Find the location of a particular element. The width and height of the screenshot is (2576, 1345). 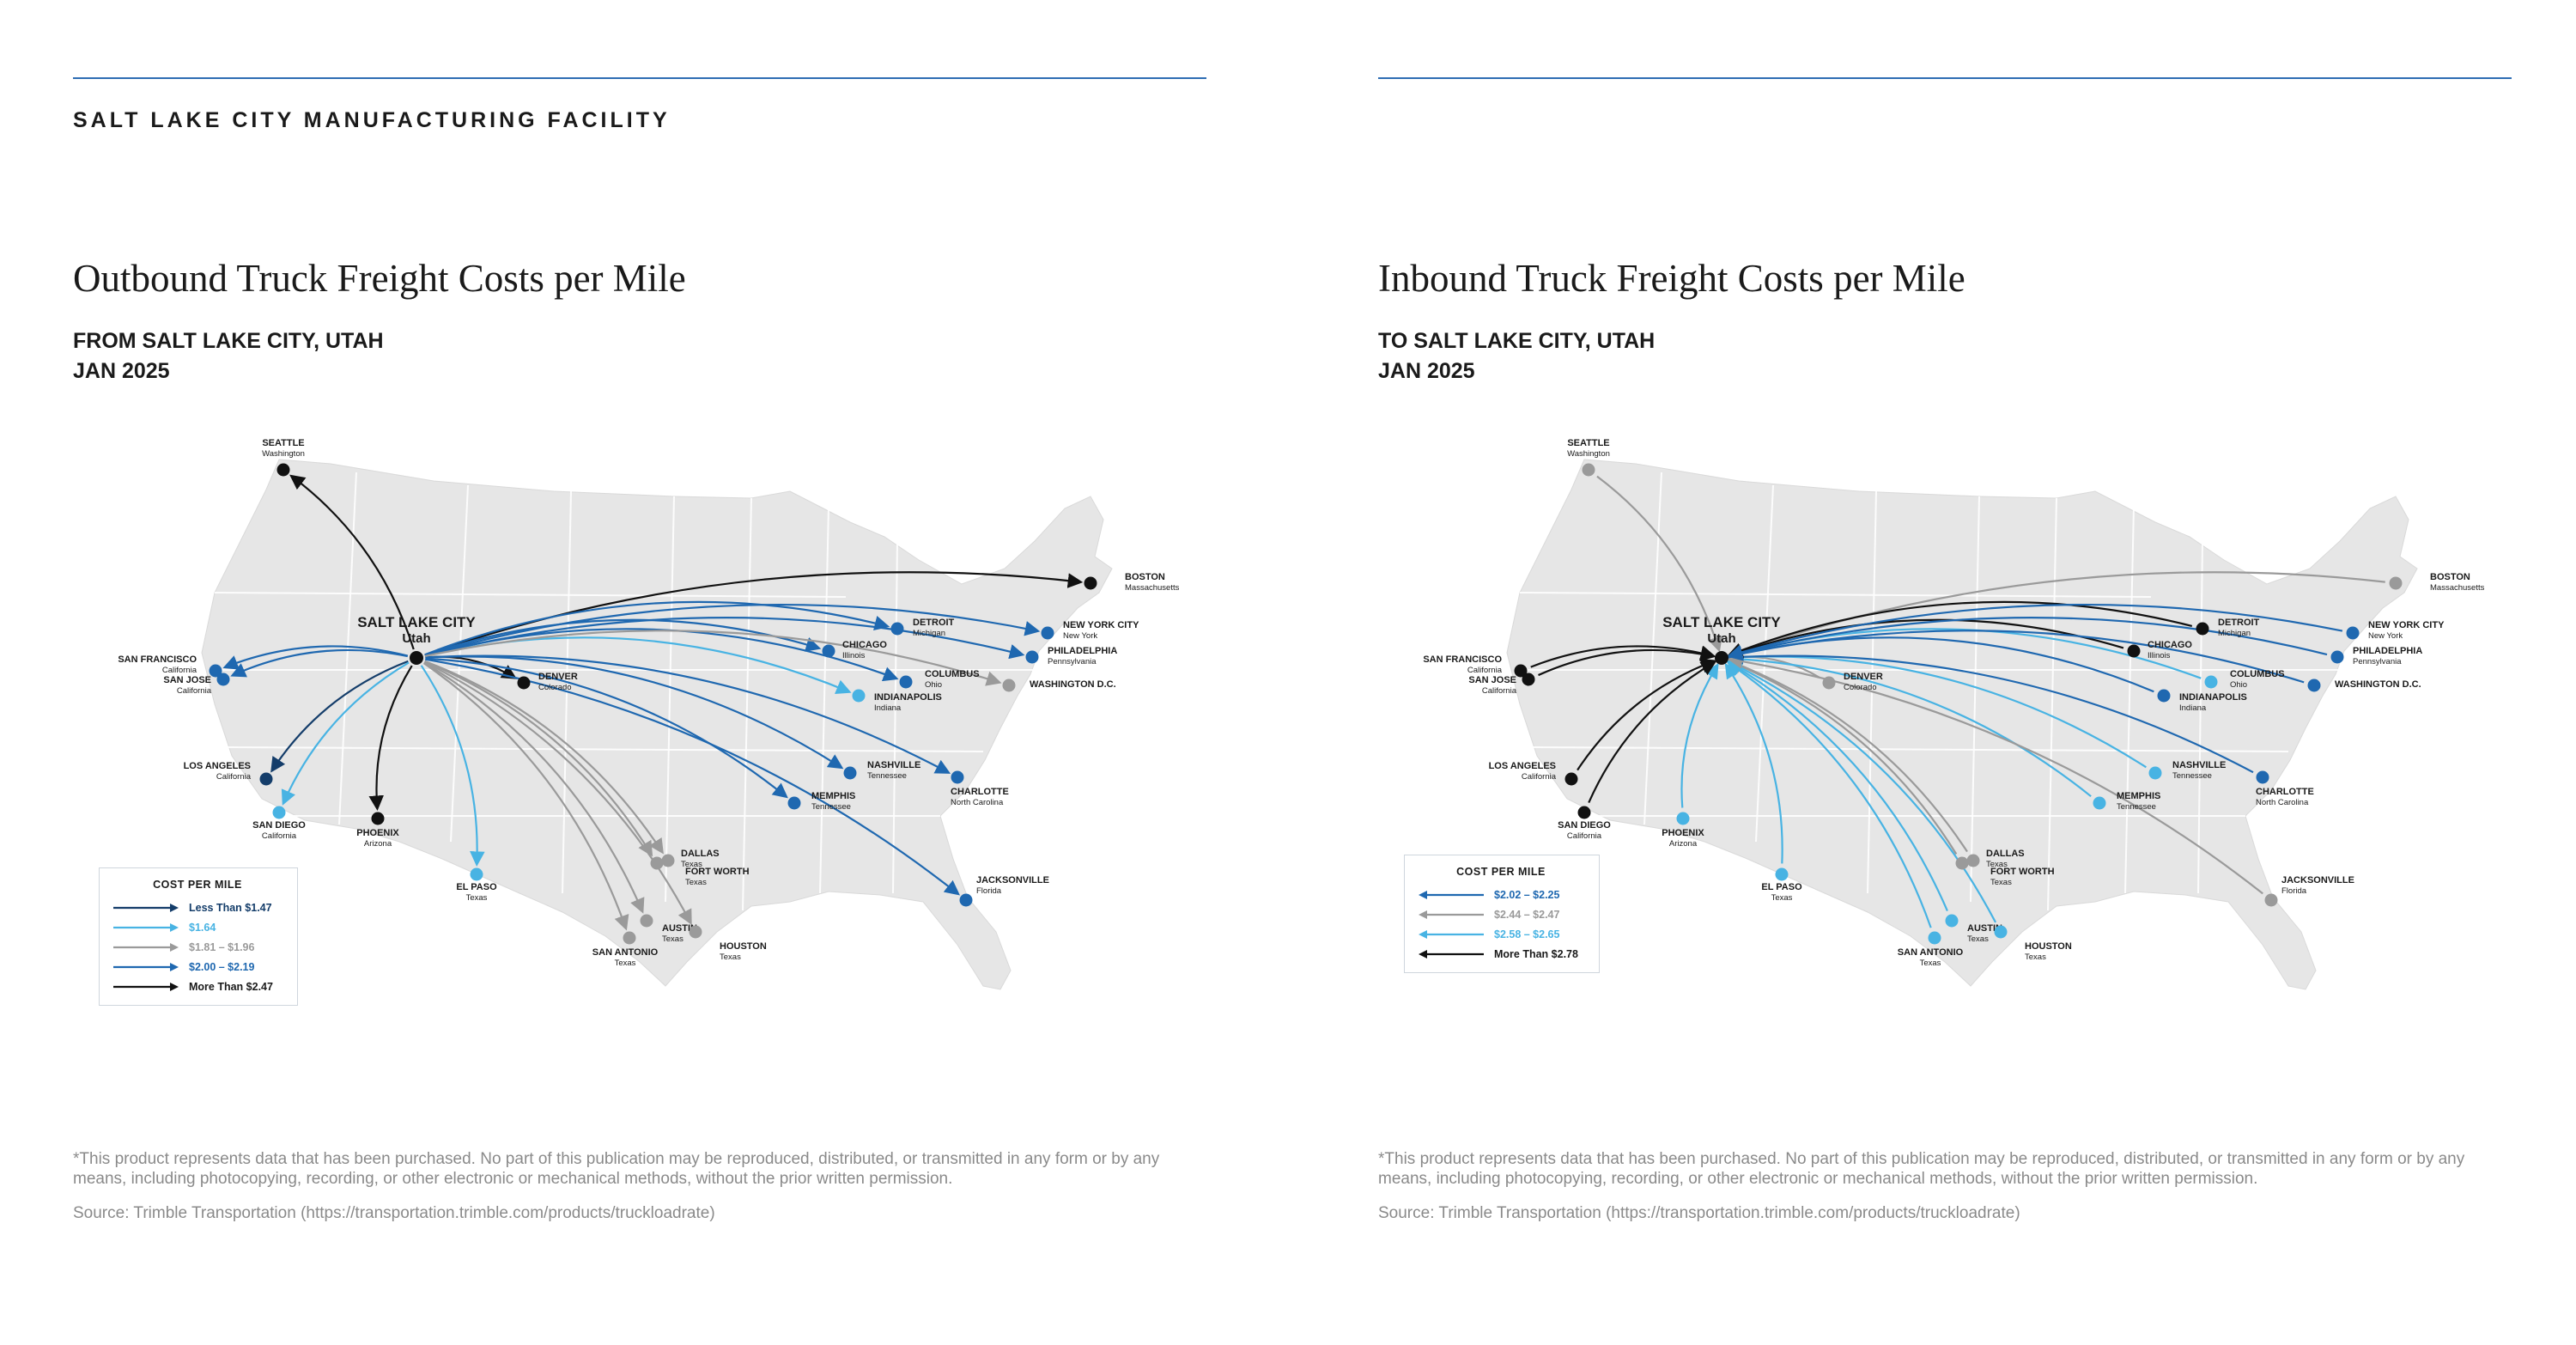

city-dot-columbus is located at coordinates (2211, 682).